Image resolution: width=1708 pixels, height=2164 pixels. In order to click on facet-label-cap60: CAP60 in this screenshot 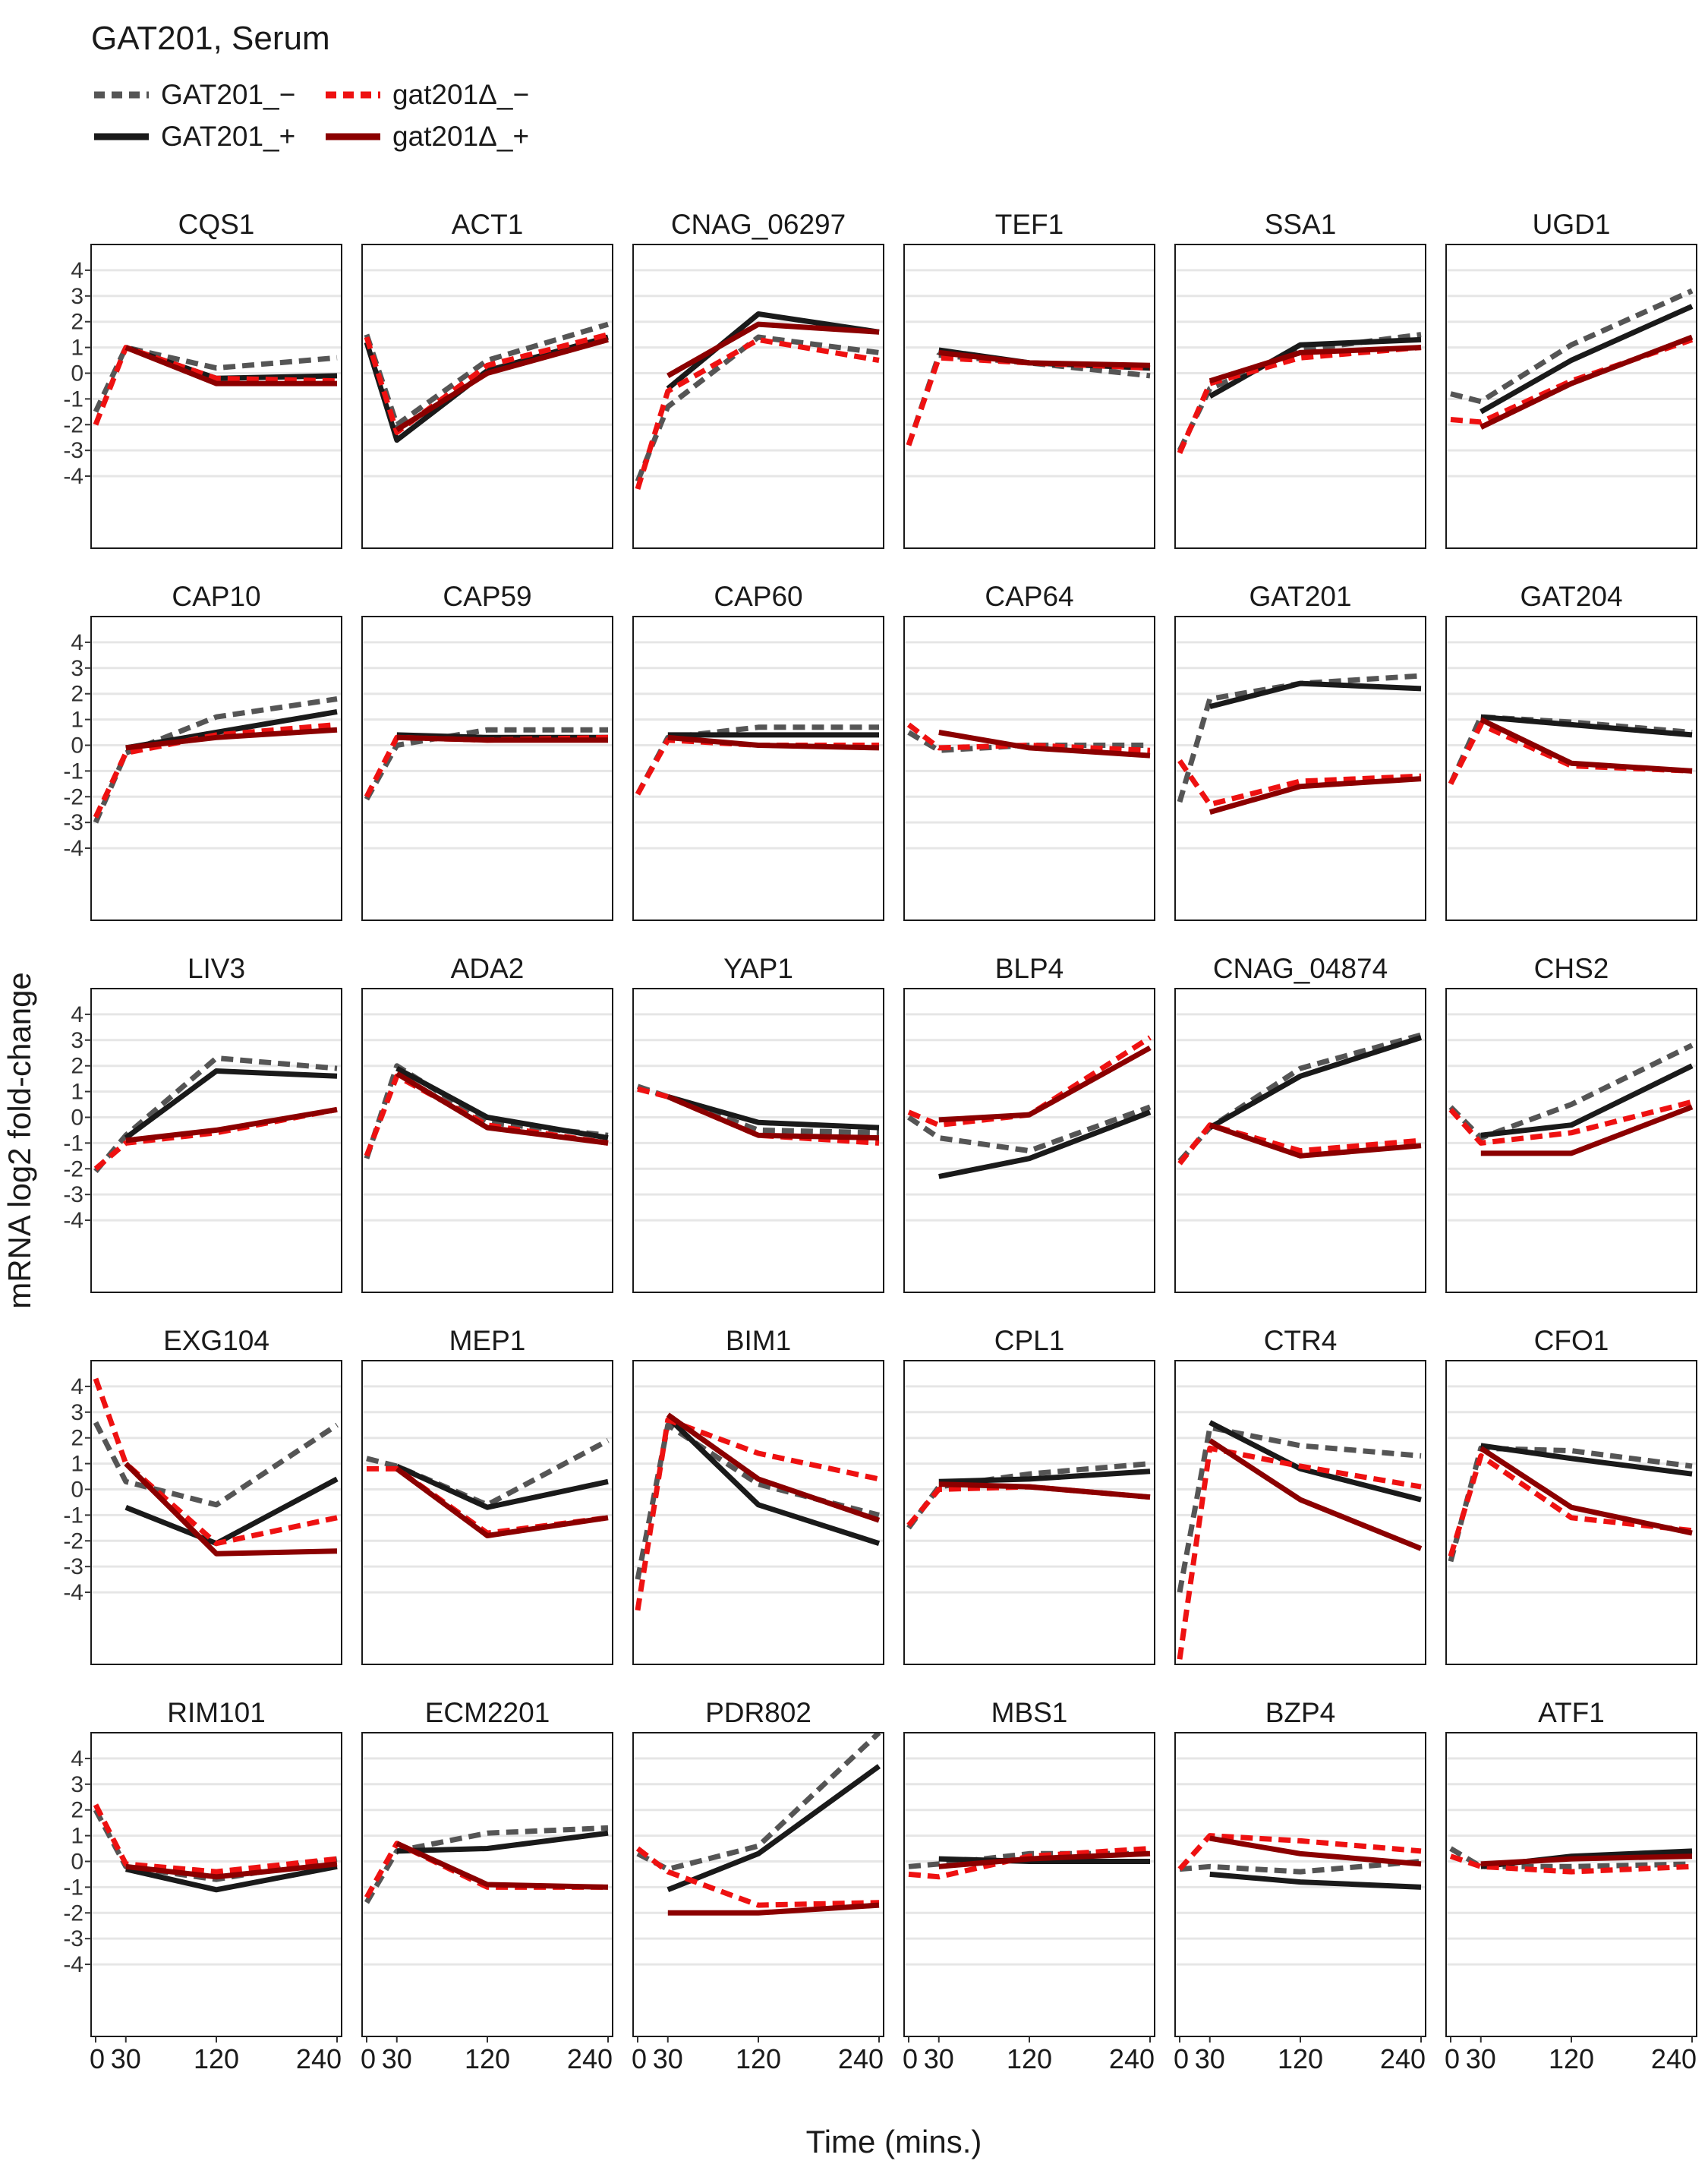, I will do `click(758, 596)`.